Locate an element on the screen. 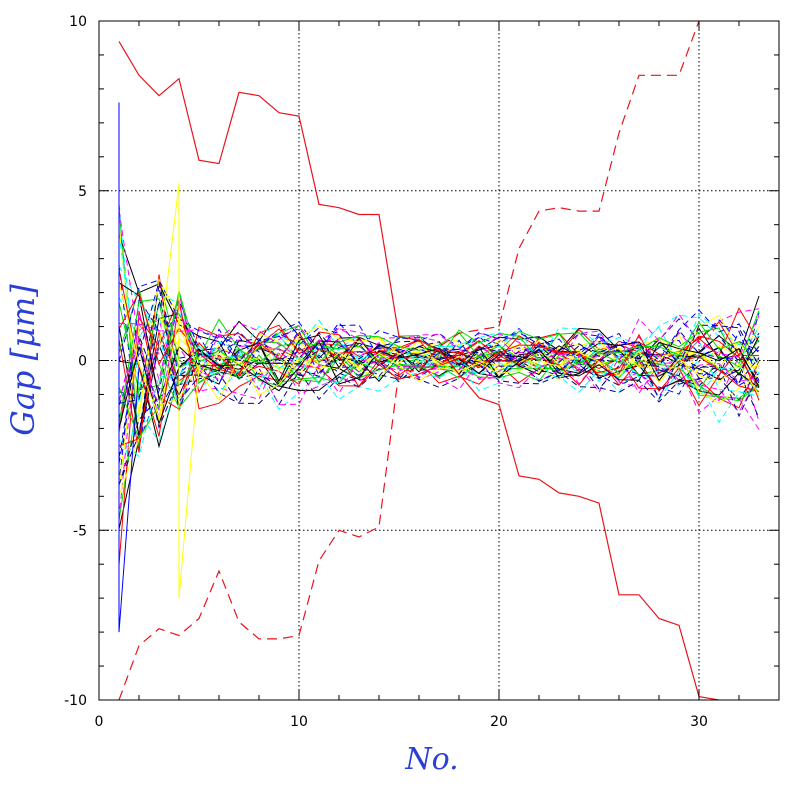 This screenshot has height=797, width=797. x-tick-label: 0 is located at coordinates (99, 722).